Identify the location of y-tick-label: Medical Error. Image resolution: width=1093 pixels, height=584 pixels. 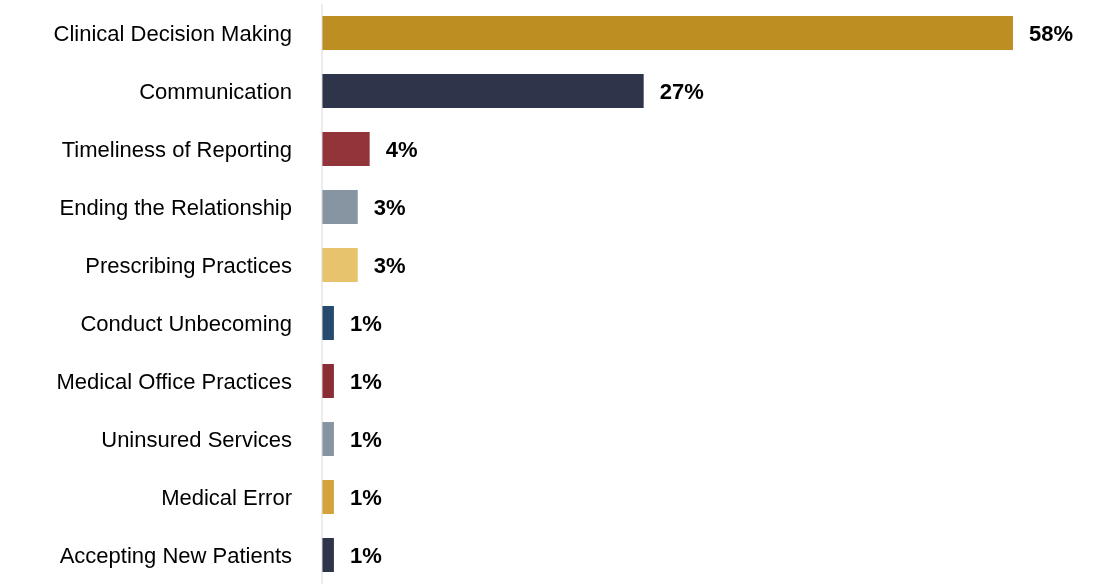
(226, 497).